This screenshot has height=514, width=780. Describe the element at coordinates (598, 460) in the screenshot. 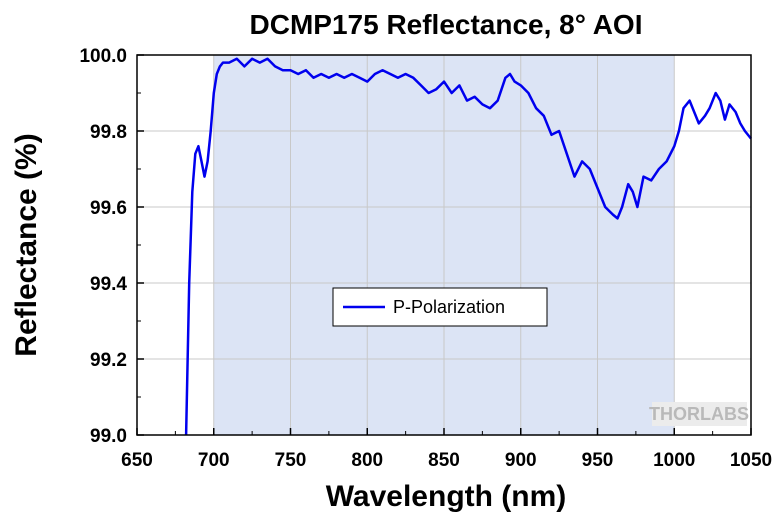

I see `x-tick-label: 950` at that location.